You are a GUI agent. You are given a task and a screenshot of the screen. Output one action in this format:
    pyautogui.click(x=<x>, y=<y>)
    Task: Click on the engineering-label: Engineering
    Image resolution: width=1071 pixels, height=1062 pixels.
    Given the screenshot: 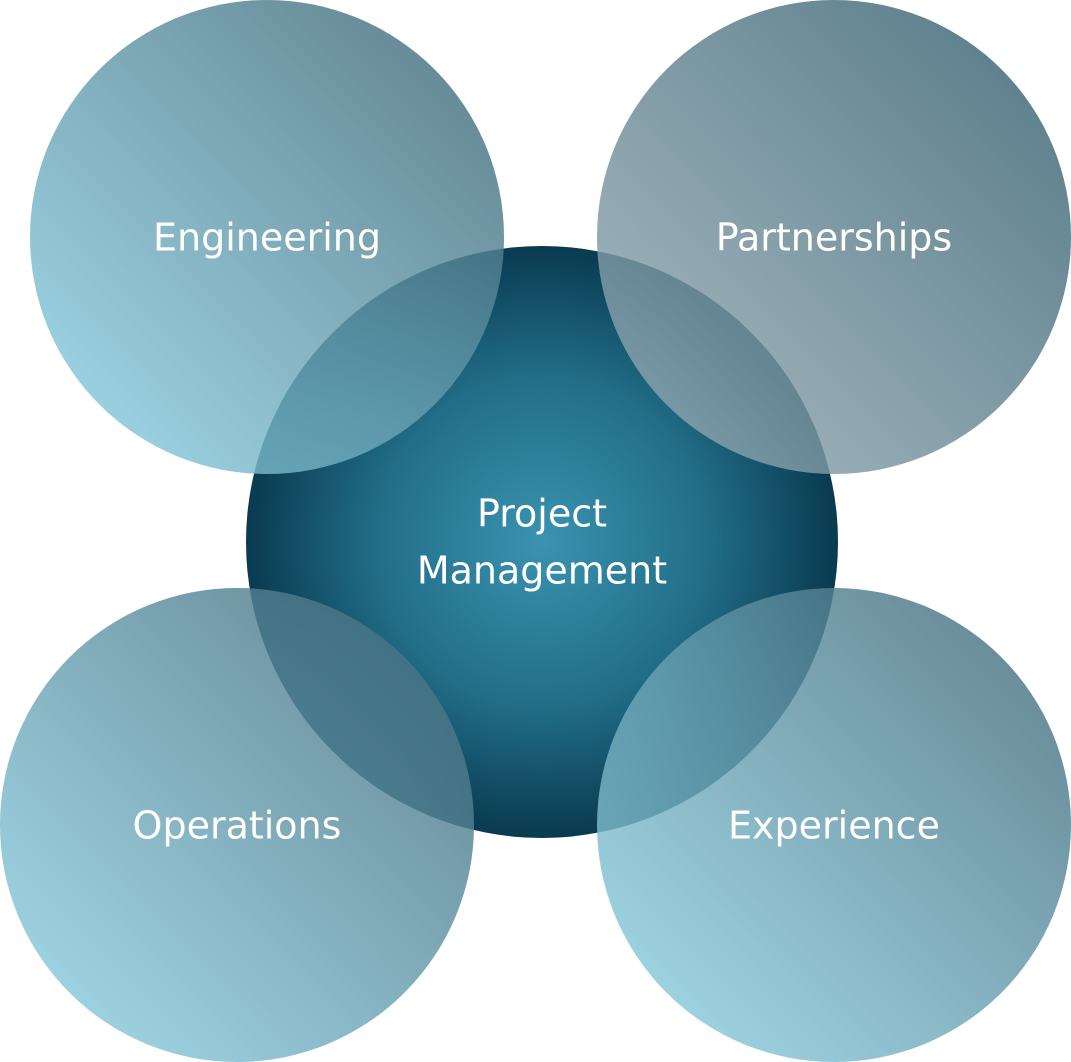 What is the action you would take?
    pyautogui.click(x=267, y=238)
    